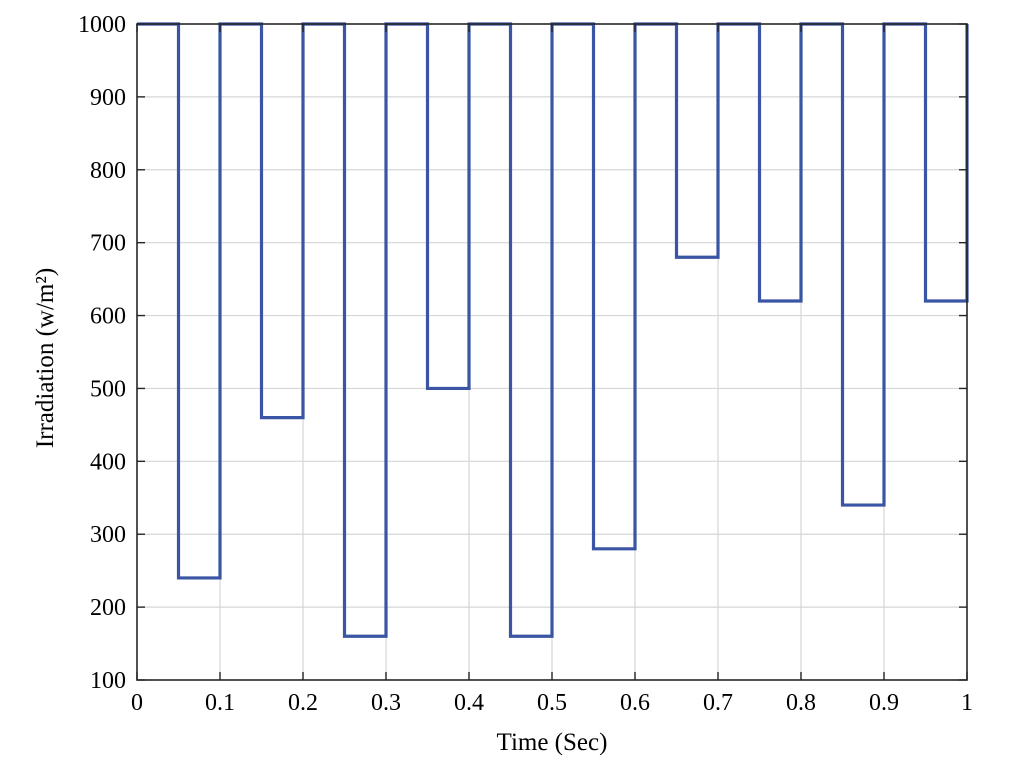 The width and height of the screenshot is (1024, 775). I want to click on y-tick-label: 900, so click(108, 98).